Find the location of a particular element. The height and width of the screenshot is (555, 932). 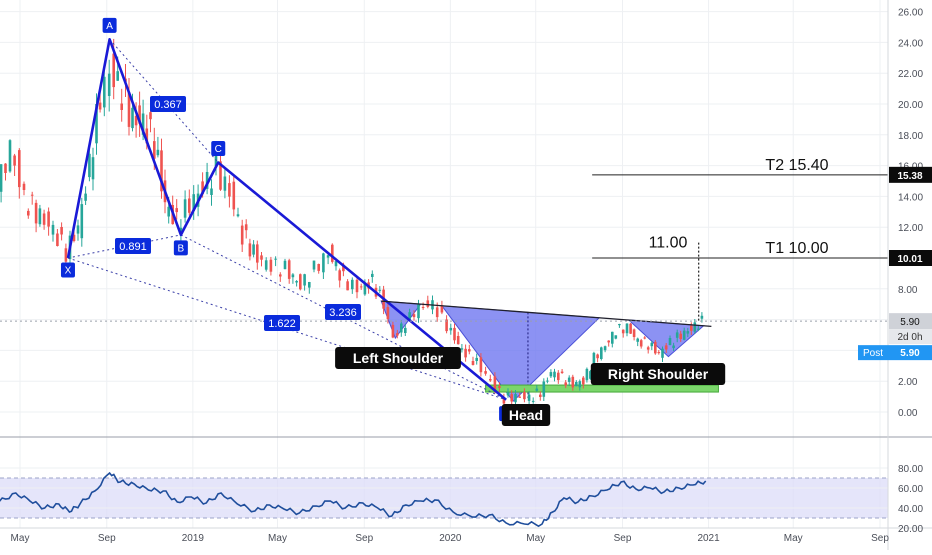

target-axis-tag-text: 10.01 is located at coordinates (909, 259).